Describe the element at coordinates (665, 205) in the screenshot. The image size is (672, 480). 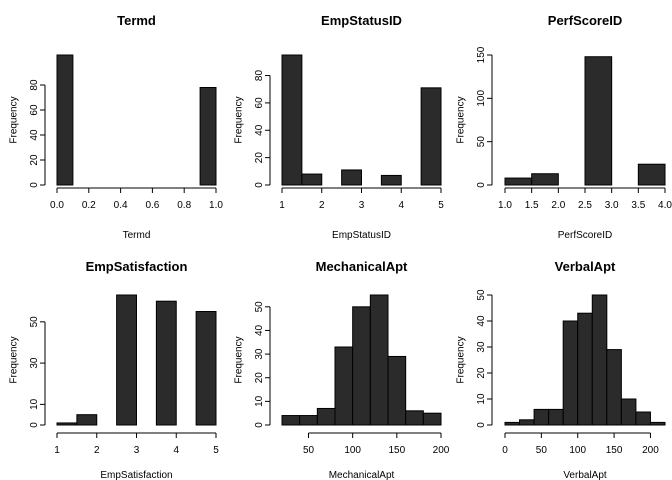
I see `x-tick-label: 4.0` at that location.